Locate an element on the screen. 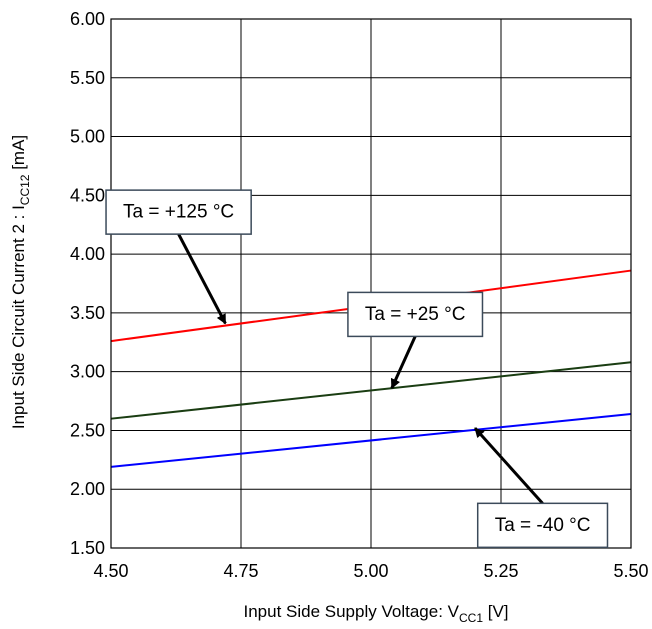  annotation-label: Ta = +25 °C is located at coordinates (415, 314).